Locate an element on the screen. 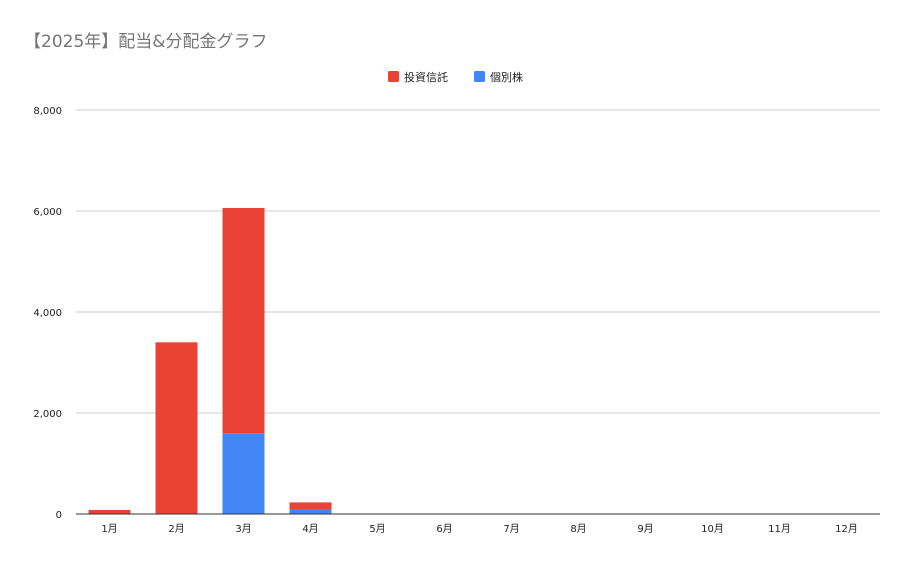 This screenshot has width=908, height=562. y-tick-label: 8,000 is located at coordinates (47, 111).